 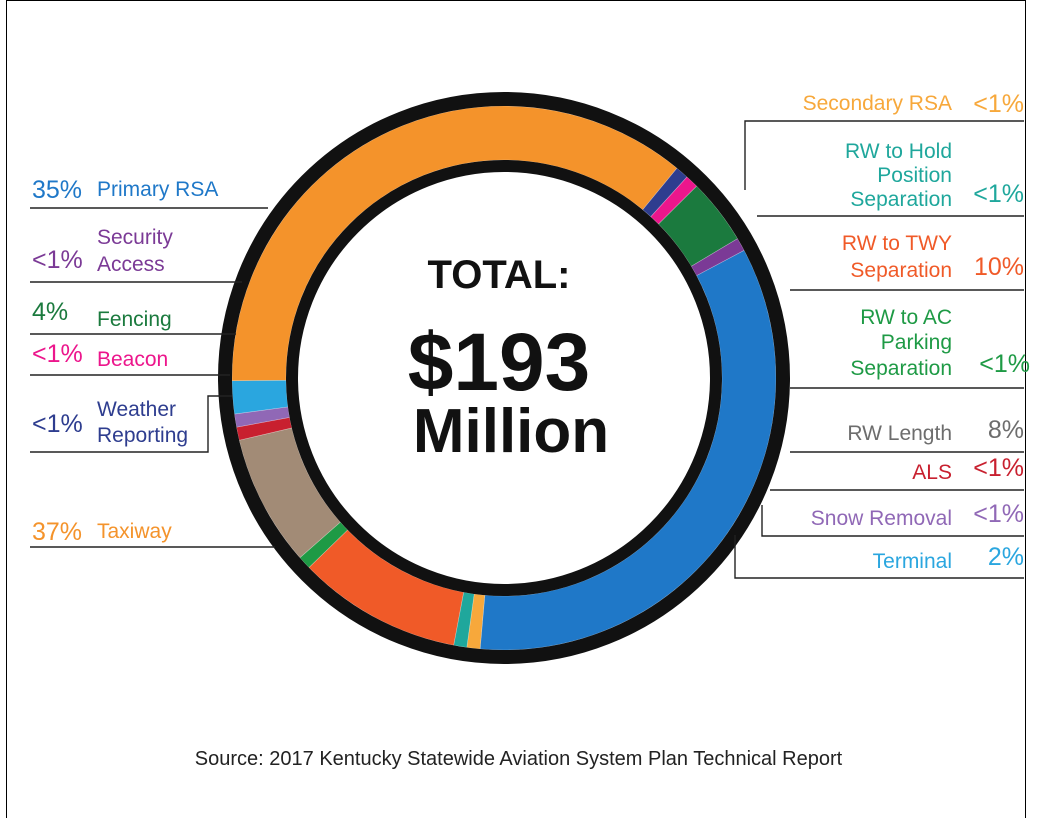 What do you see at coordinates (914, 175) in the screenshot?
I see `slice-label-rw-to-hold-position-separation-line-2: Position` at bounding box center [914, 175].